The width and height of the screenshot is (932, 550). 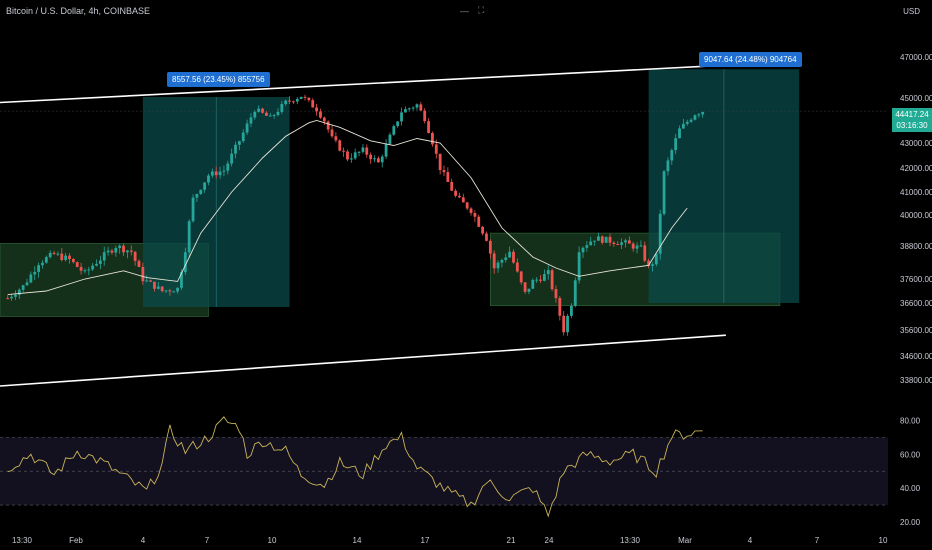 I want to click on price-tick-label: 43000.00, so click(x=916, y=143).